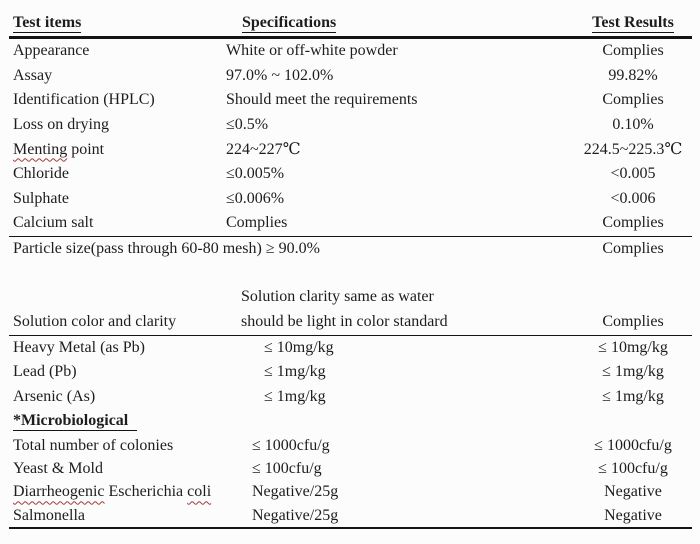  Describe the element at coordinates (350, 125) in the screenshot. I see `table-row-loss-on-drying: Loss on drying ≤0.5% 0.10%` at that location.